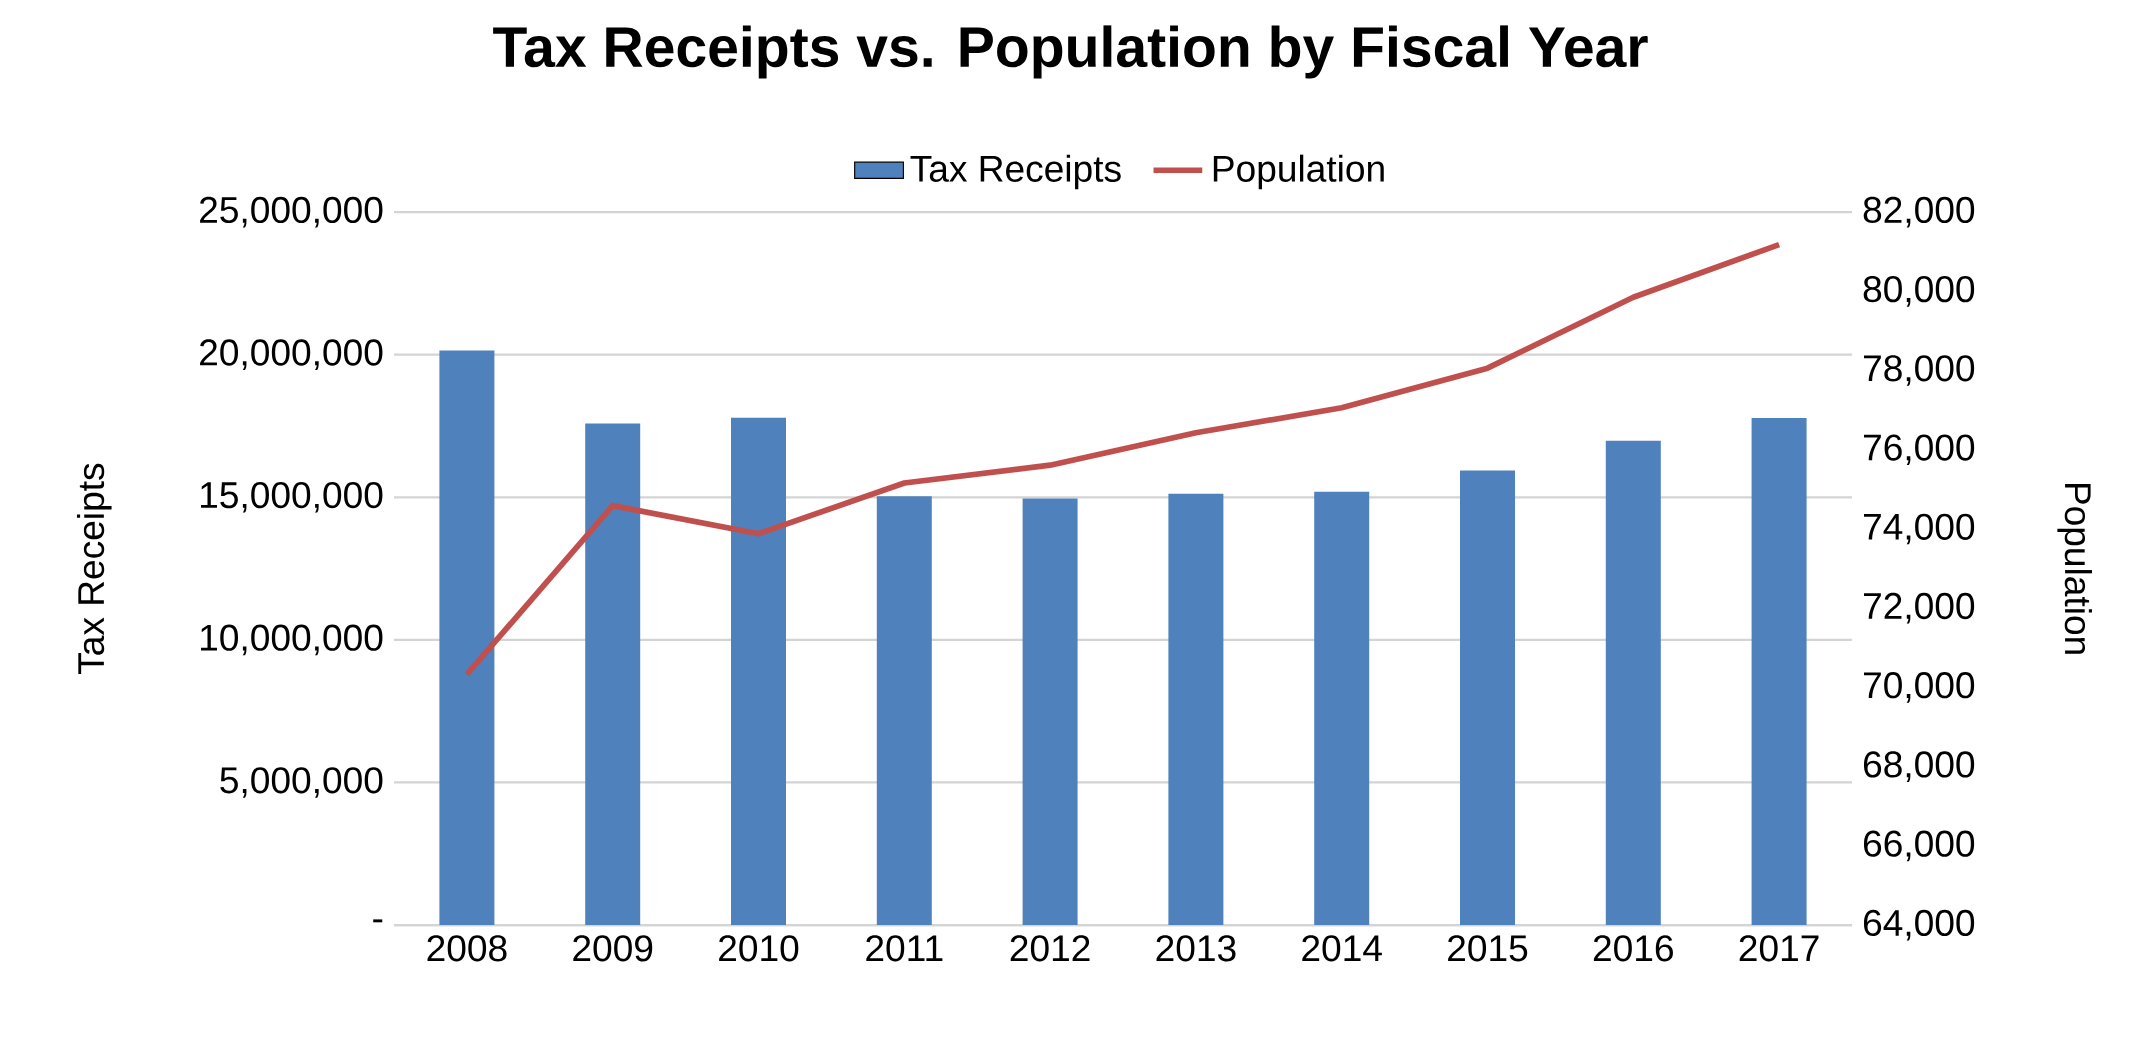 This screenshot has width=2141, height=1047. Describe the element at coordinates (1633, 948) in the screenshot. I see `x-tick-label: 2016` at that location.